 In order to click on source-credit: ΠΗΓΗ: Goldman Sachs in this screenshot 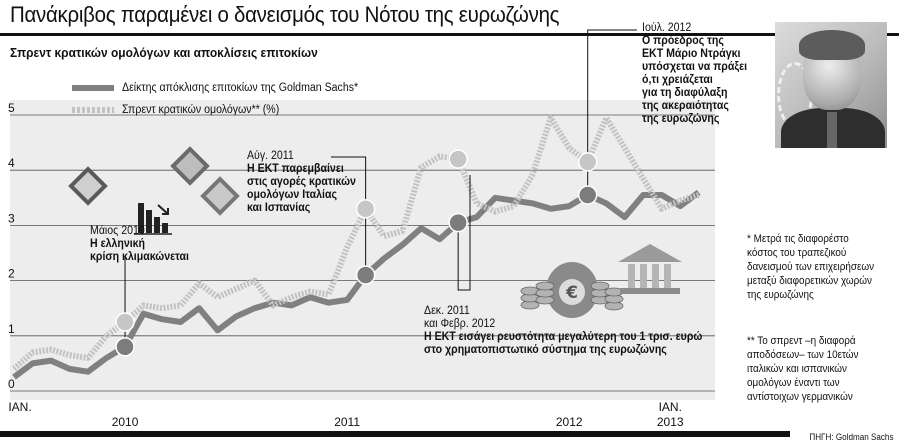, I will do `click(850, 437)`.